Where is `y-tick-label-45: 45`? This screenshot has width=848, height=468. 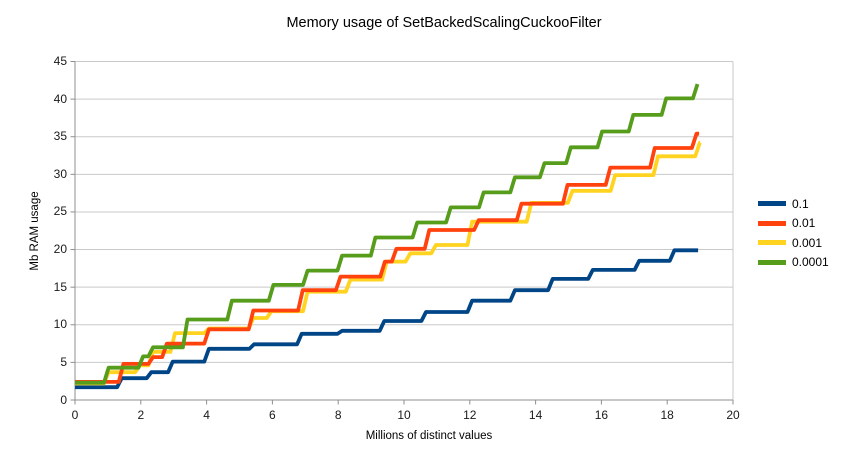 y-tick-label-45: 45 is located at coordinates (60, 61).